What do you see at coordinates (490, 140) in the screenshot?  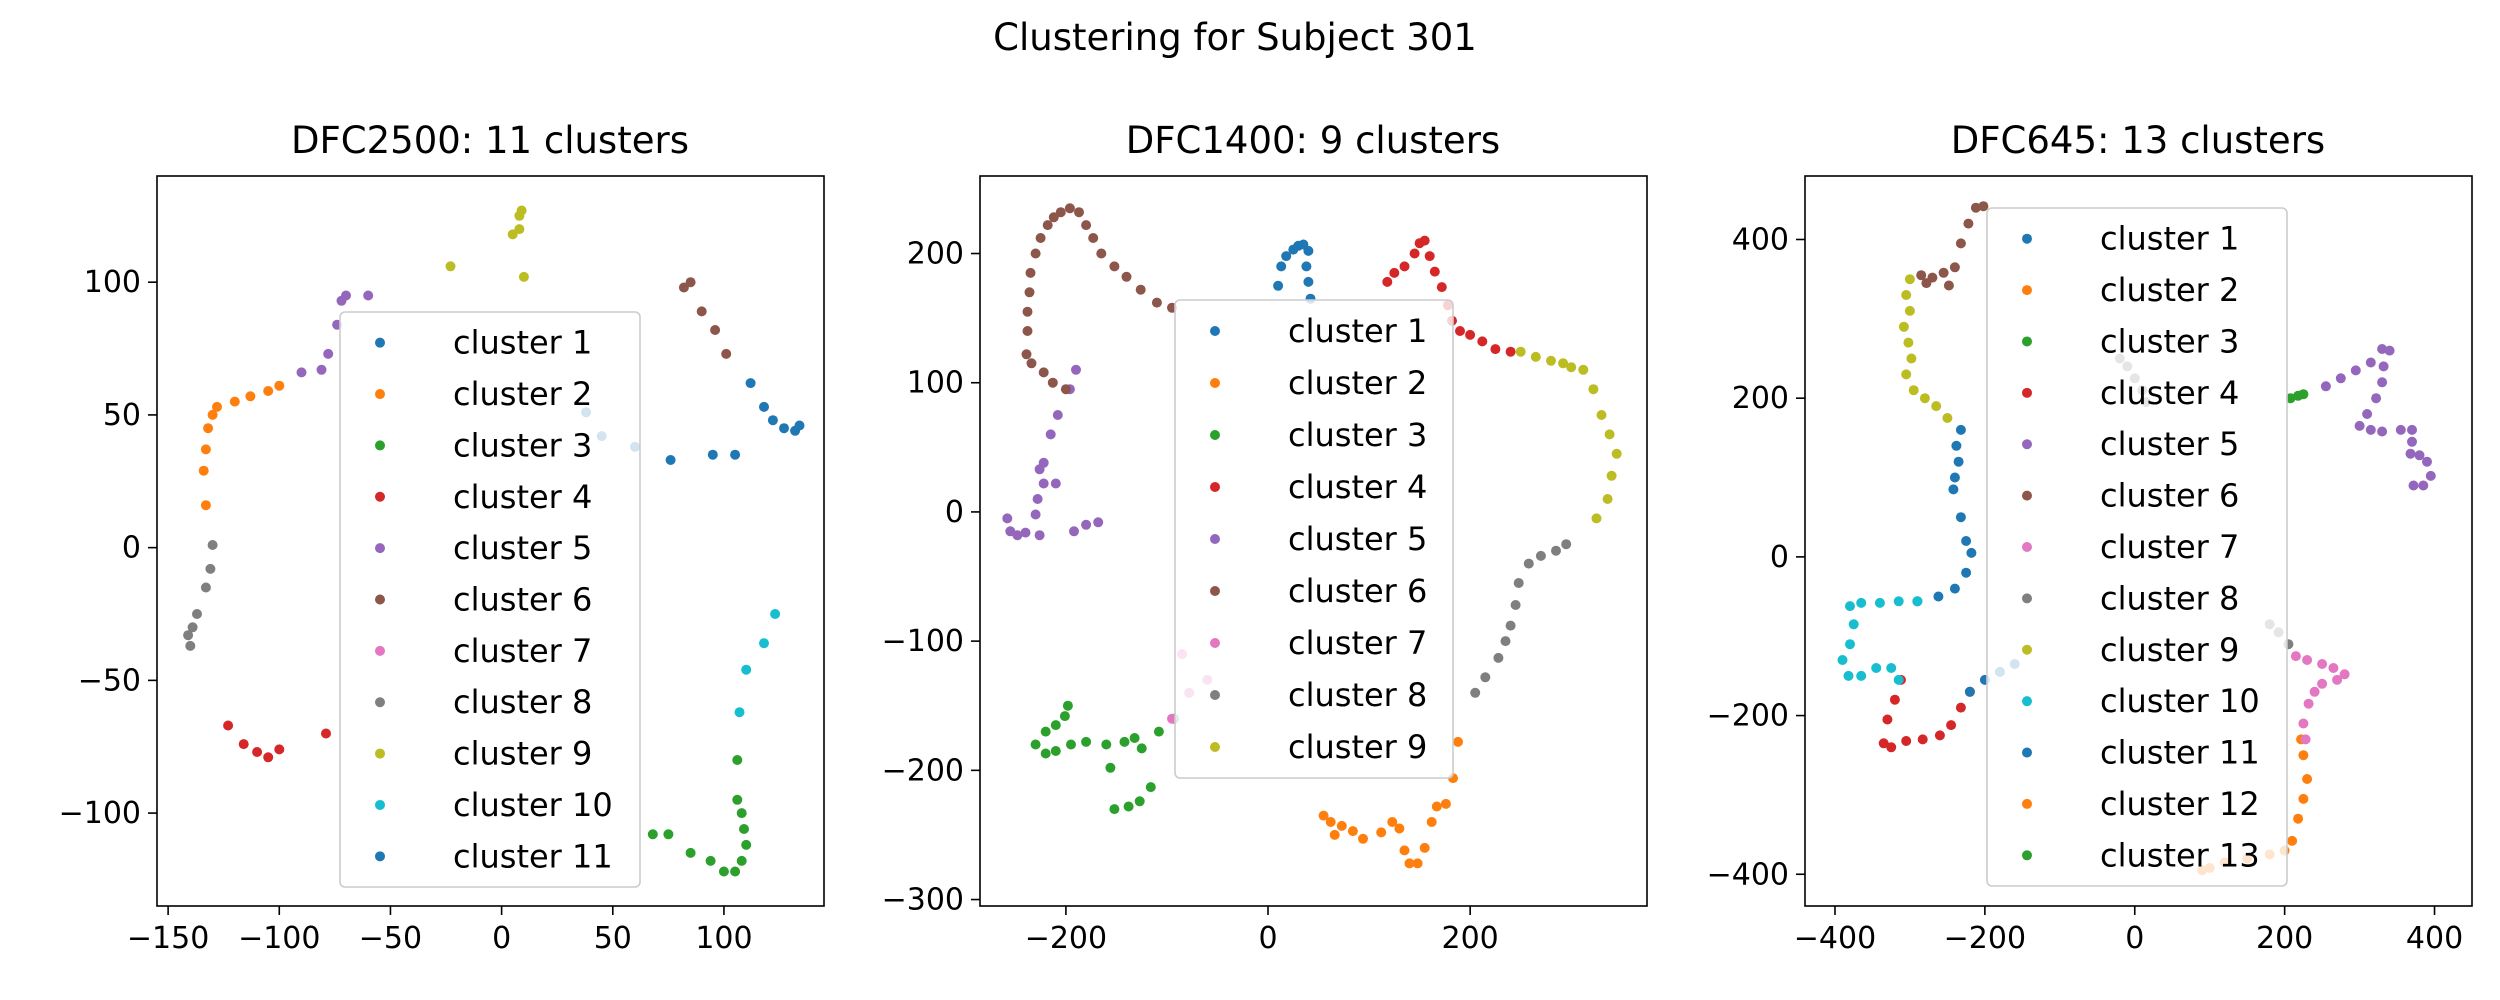 I see `panel-title: DFC2500: 11 clusters` at bounding box center [490, 140].